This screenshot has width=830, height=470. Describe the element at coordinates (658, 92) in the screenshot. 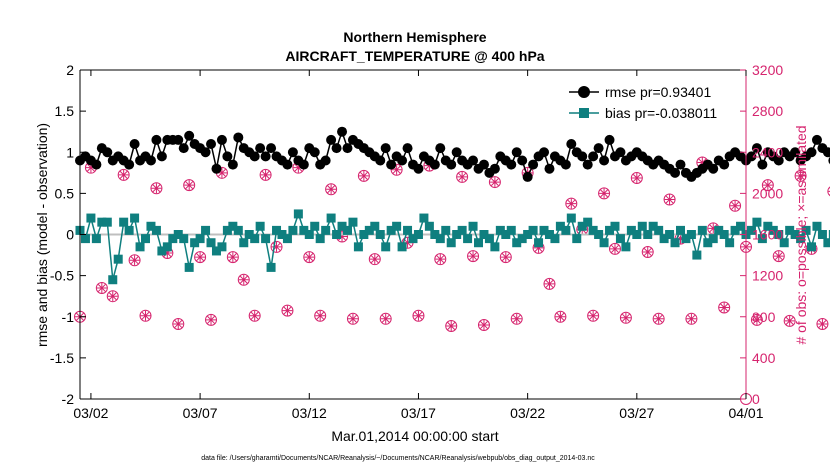

I see `legend-rmse-label: rmse pr=0.93401` at that location.